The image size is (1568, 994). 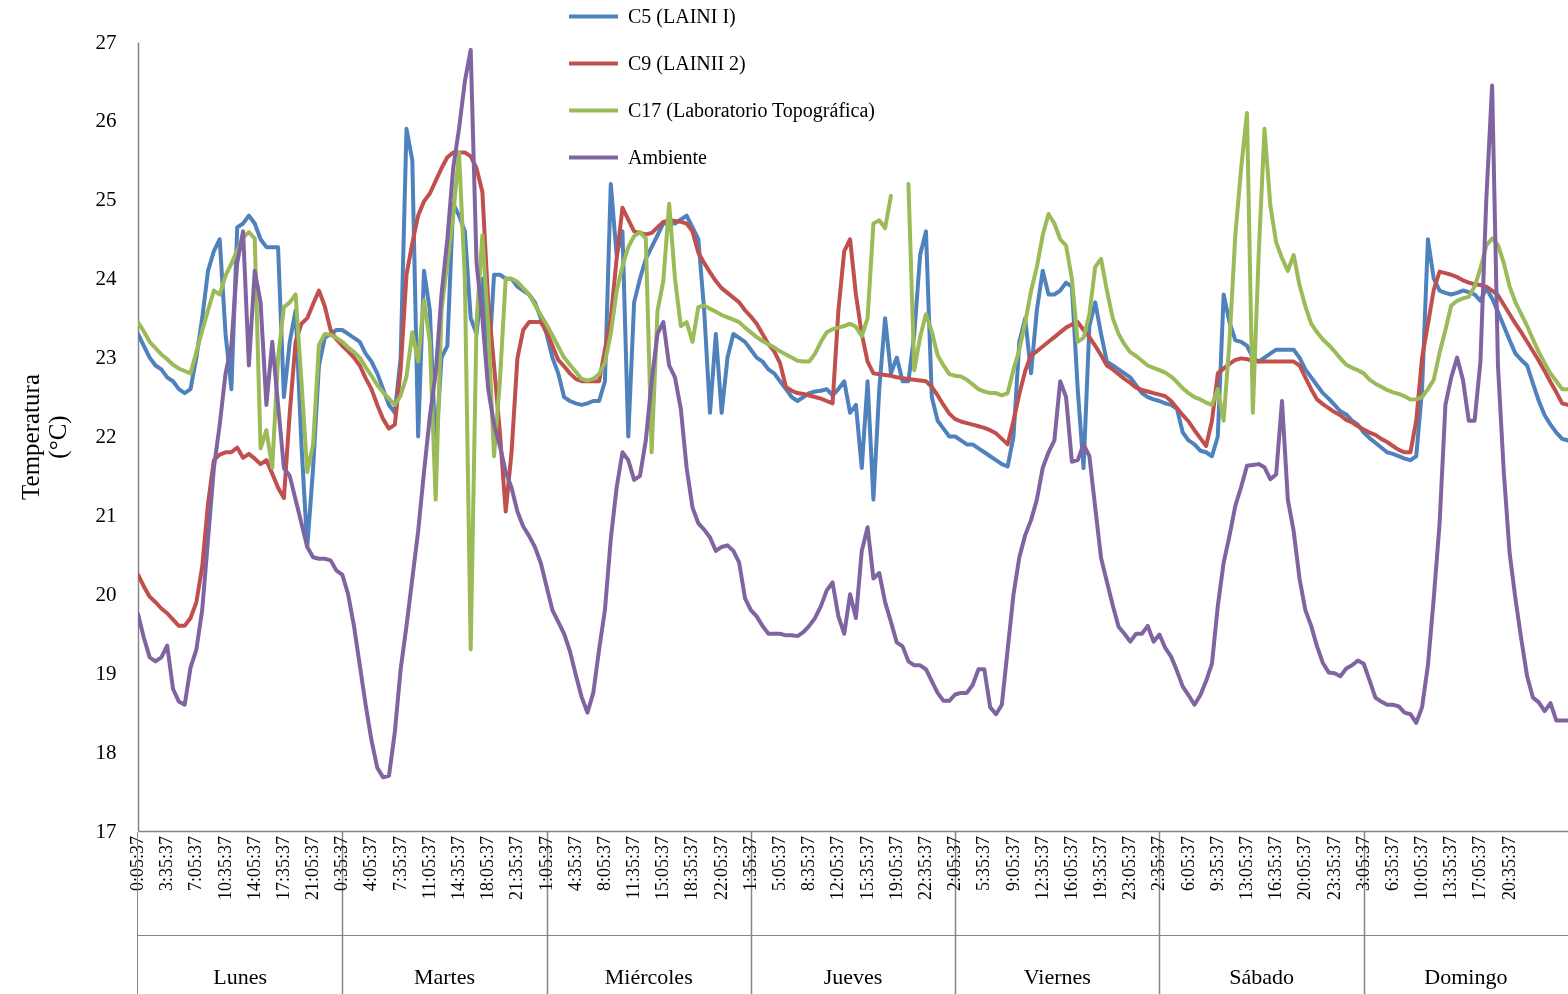 I want to click on legend-label: Ambiente, so click(x=667, y=156).